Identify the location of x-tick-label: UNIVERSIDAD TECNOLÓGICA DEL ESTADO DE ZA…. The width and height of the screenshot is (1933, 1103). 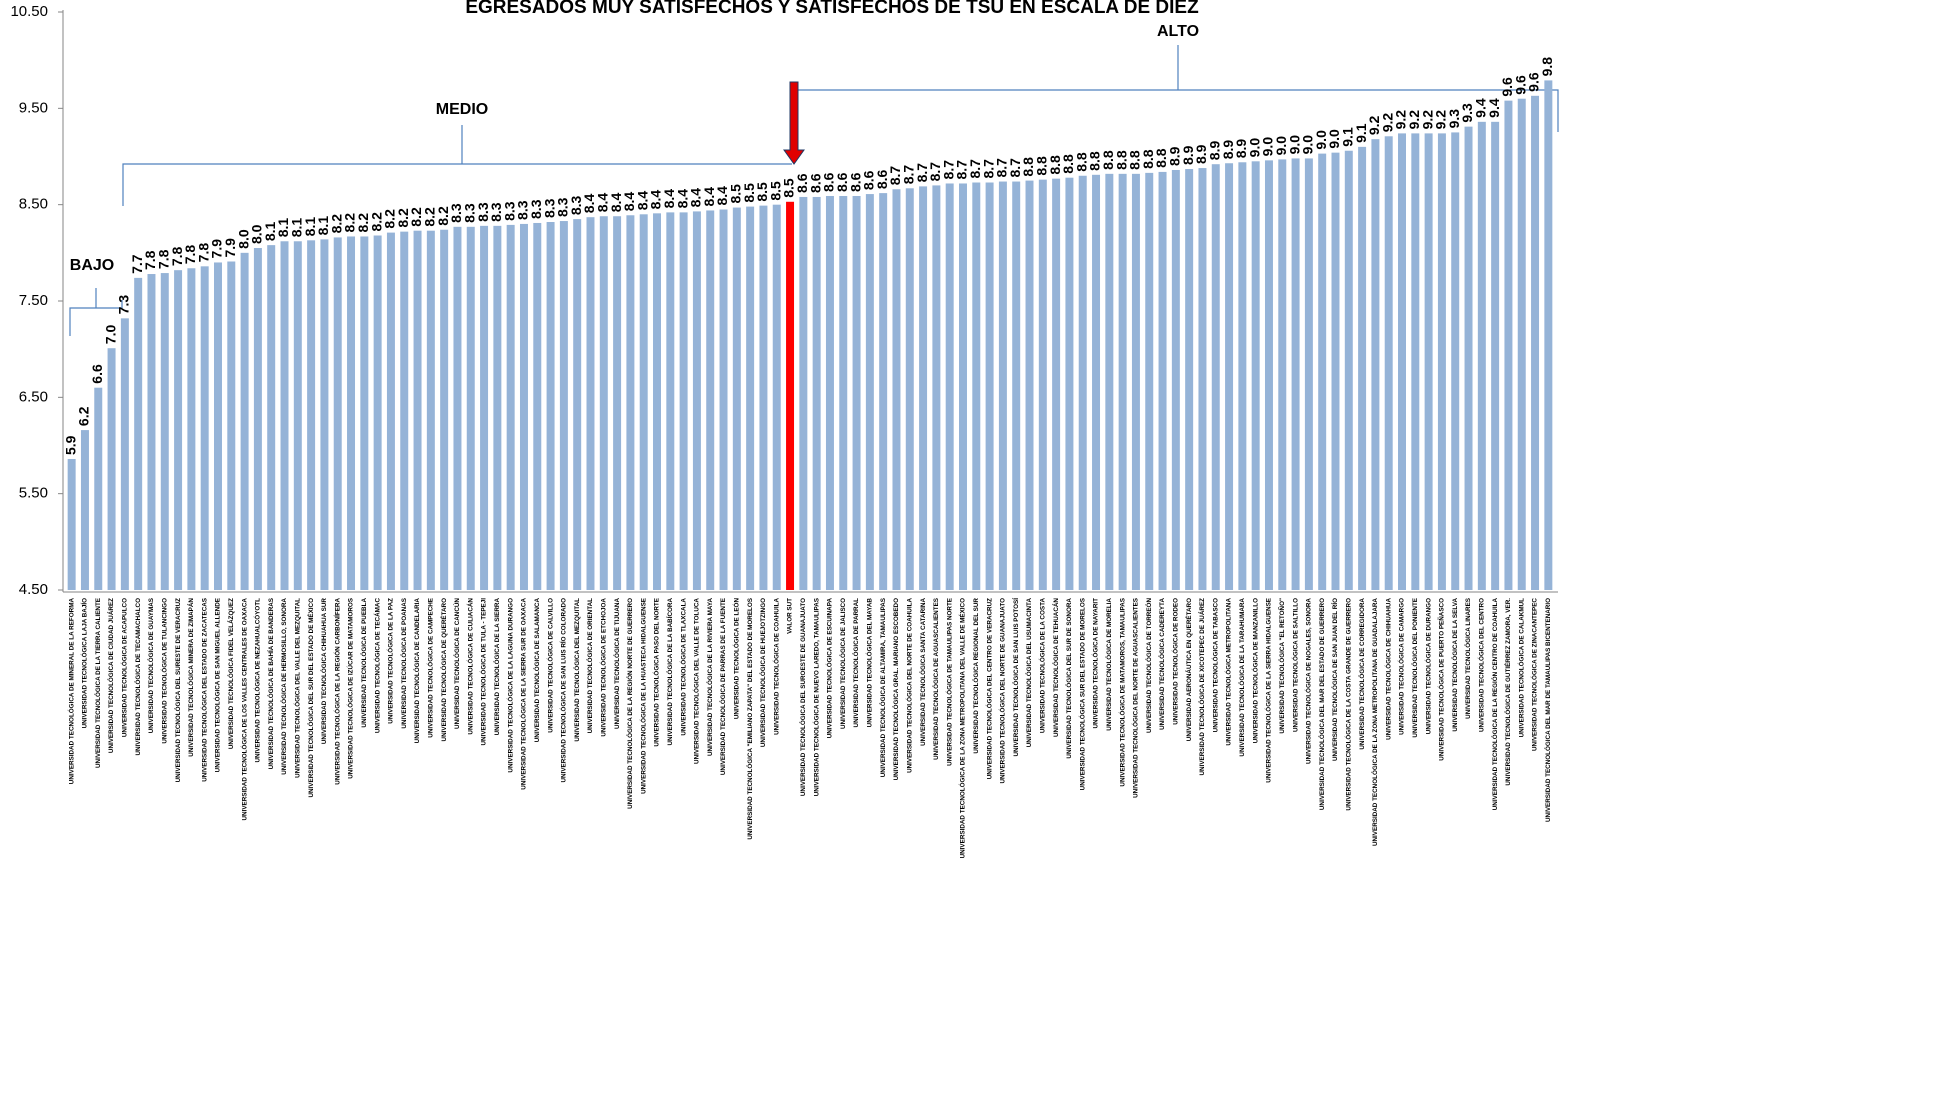
(203, 690).